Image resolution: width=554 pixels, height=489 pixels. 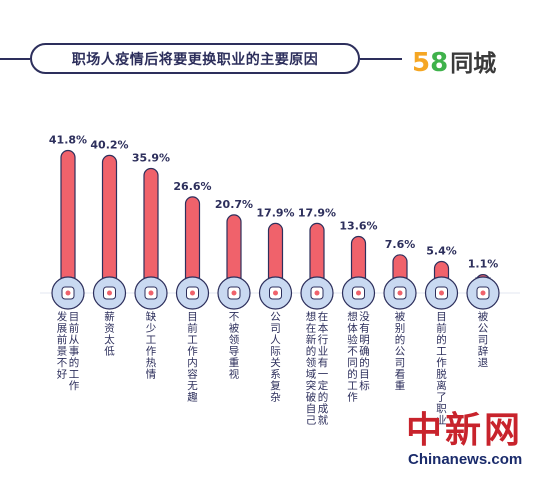 I want to click on data-label: 40.2%, so click(x=109, y=144).